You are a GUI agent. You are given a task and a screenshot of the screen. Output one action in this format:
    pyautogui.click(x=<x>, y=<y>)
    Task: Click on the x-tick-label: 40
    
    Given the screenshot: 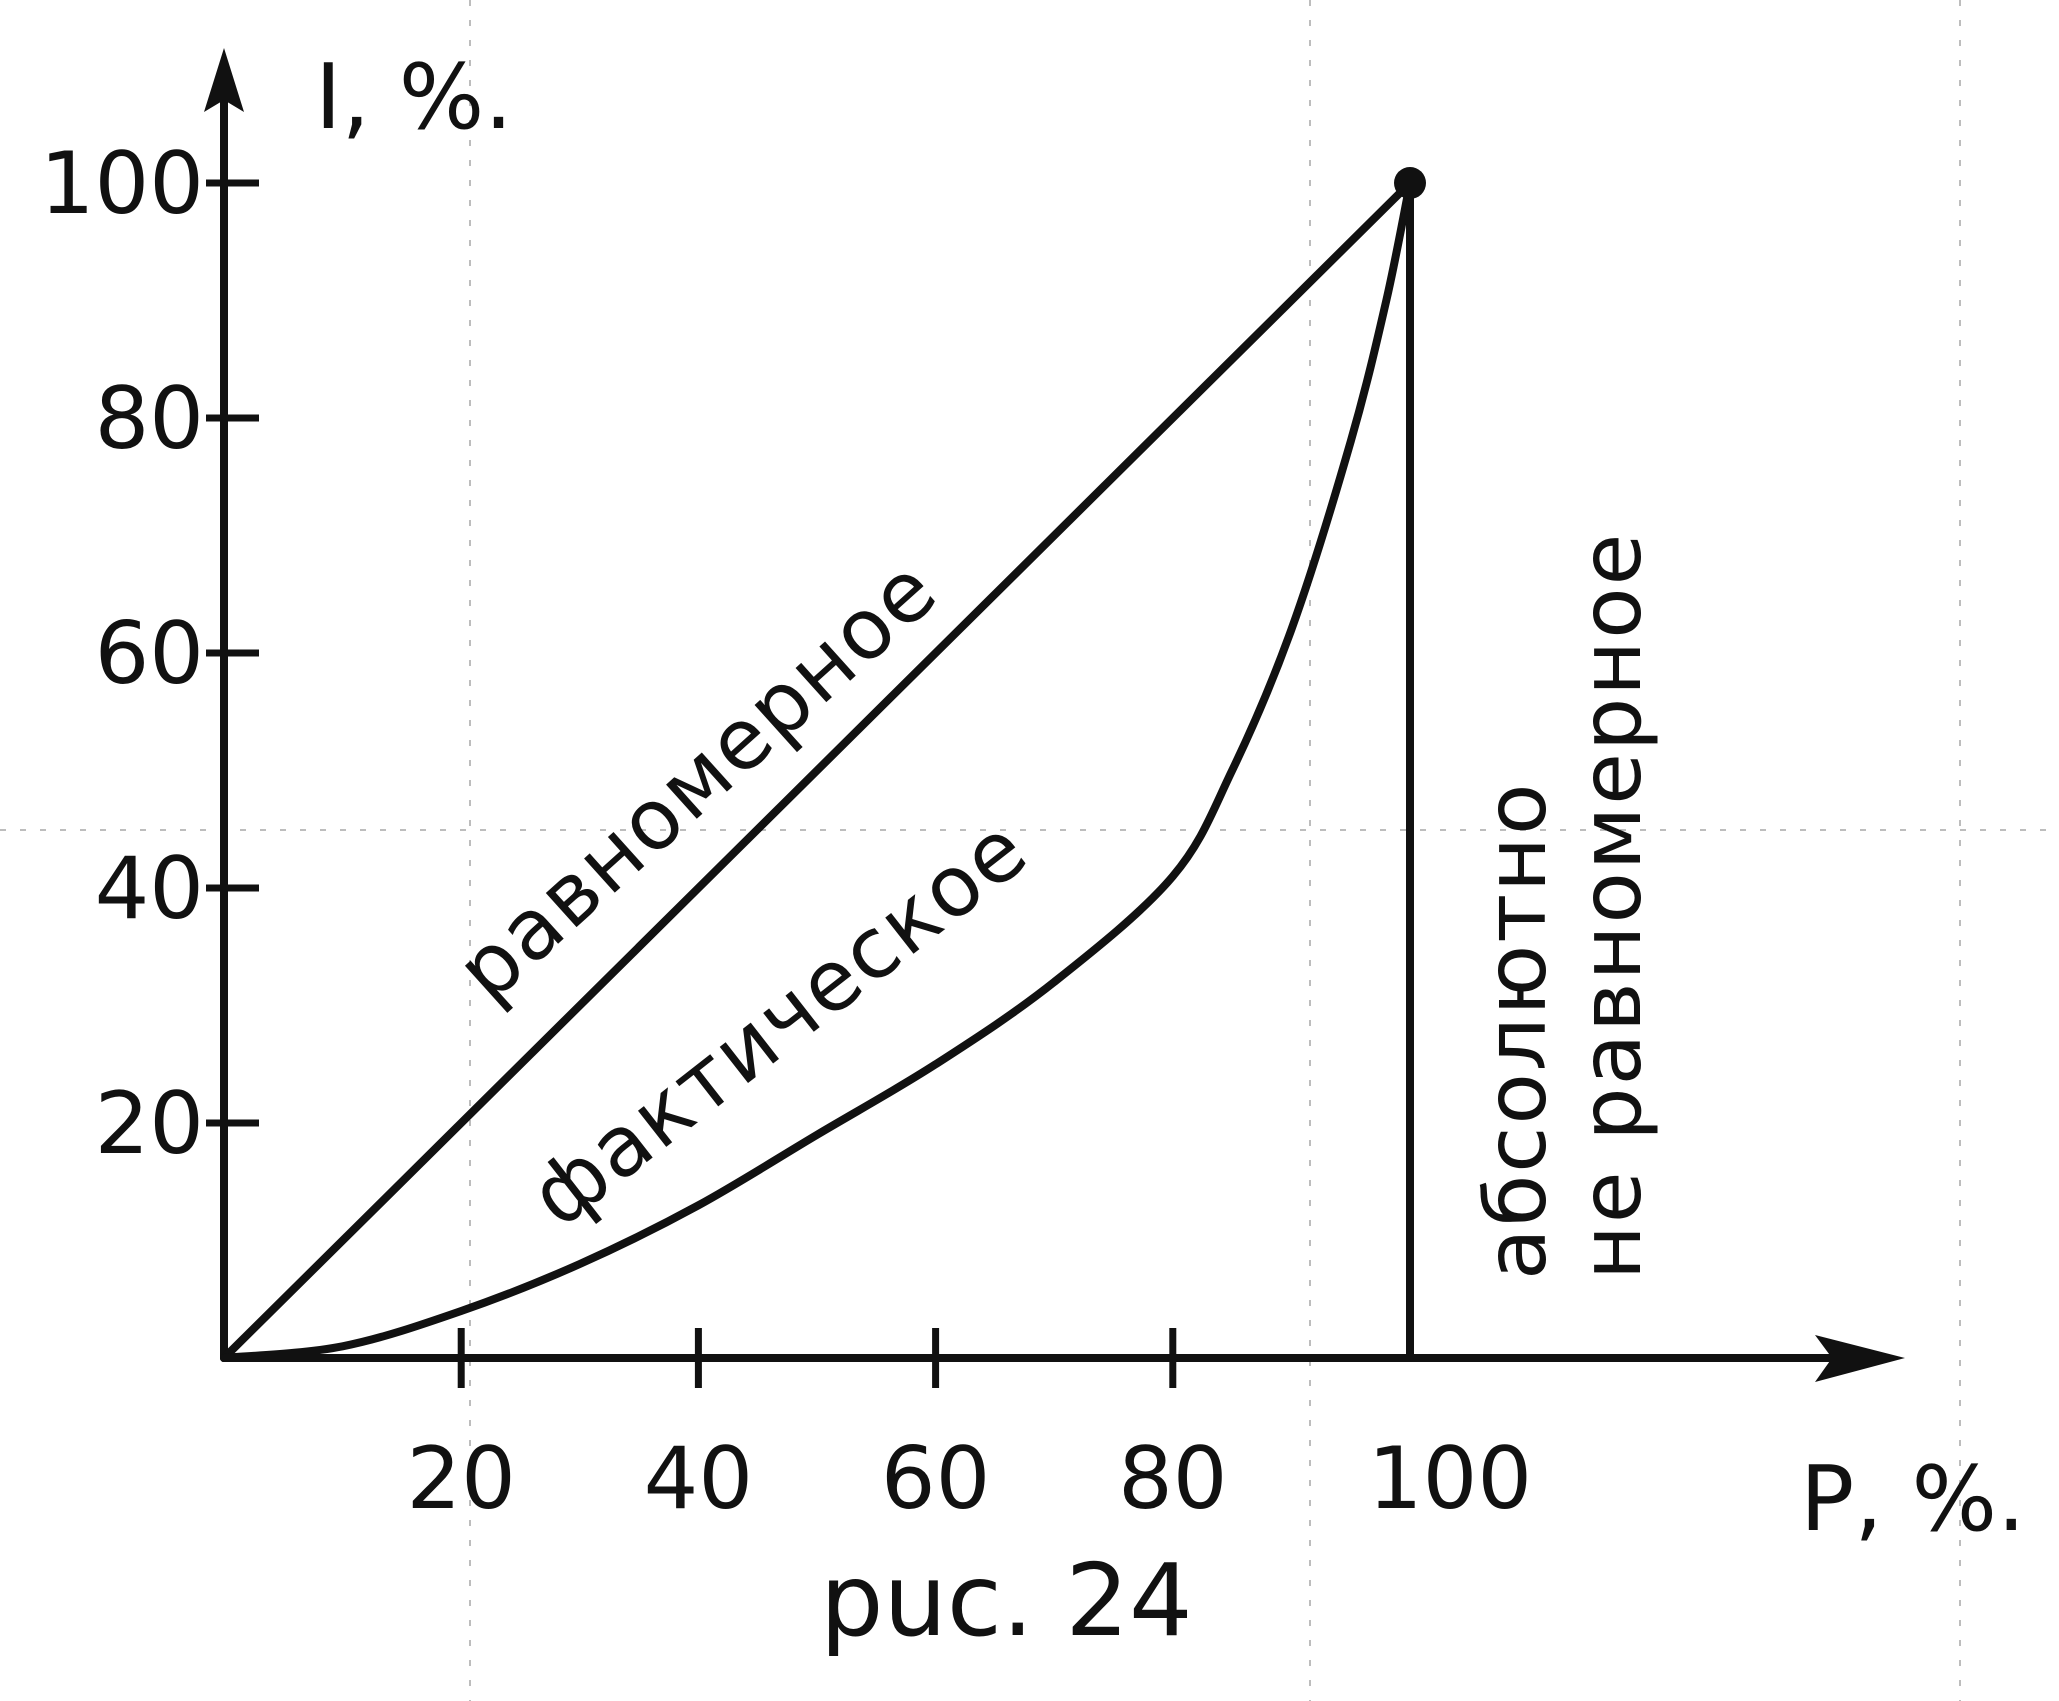 What is the action you would take?
    pyautogui.click(x=698, y=1479)
    